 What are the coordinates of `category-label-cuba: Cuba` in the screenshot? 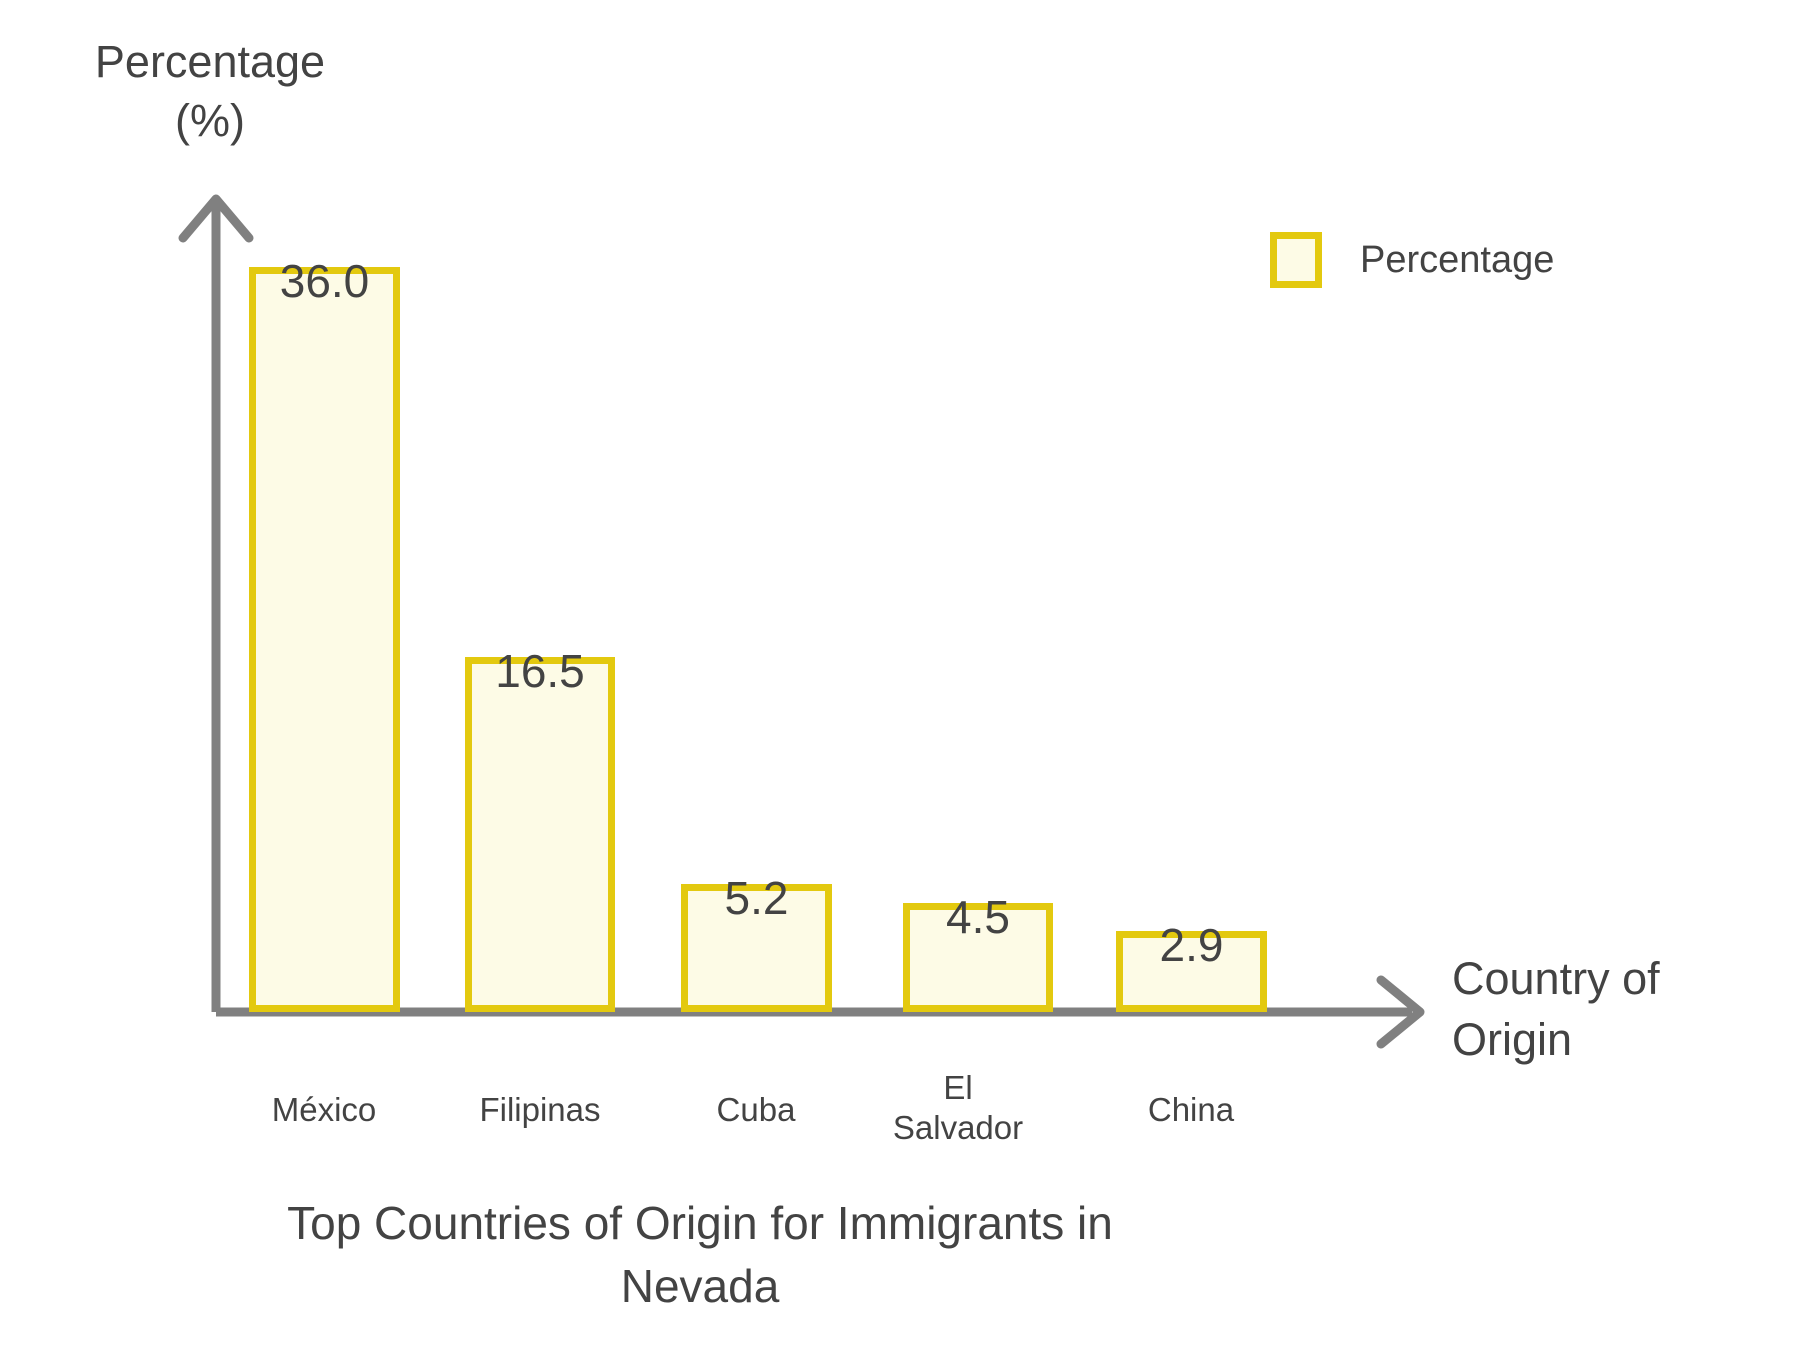 It's located at (756, 1110).